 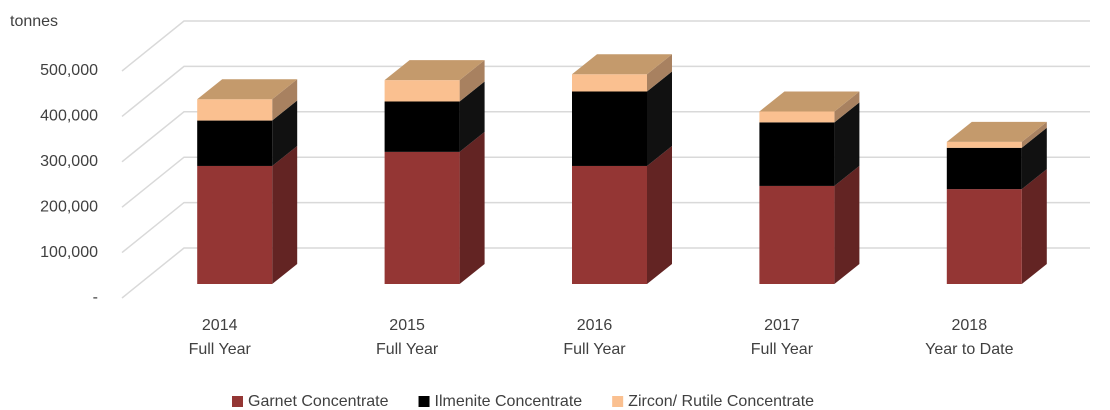 I want to click on y-tick-label: 100,000, so click(x=69, y=252).